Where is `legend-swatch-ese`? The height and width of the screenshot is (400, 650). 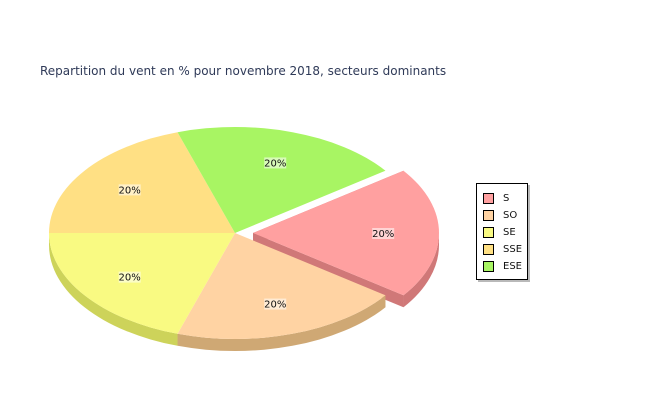
legend-swatch-ese is located at coordinates (488, 266).